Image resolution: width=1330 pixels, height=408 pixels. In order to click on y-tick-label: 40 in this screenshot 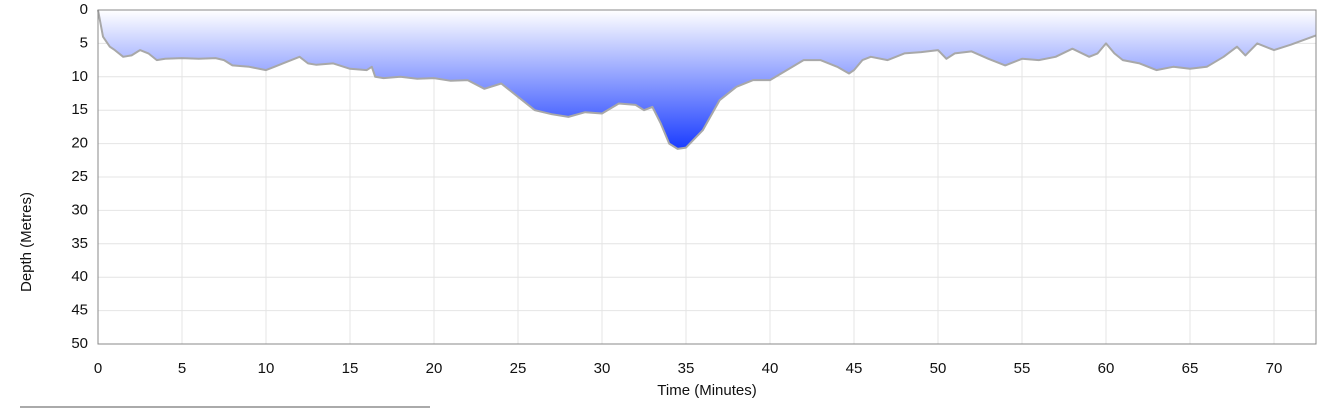, I will do `click(79, 276)`.